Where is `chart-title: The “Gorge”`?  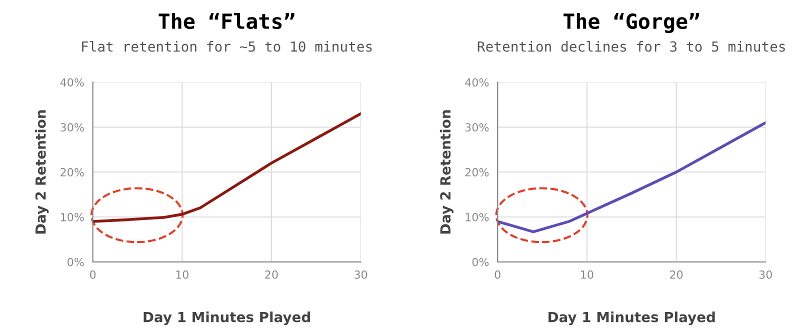 chart-title: The “Gorge” is located at coordinates (632, 23).